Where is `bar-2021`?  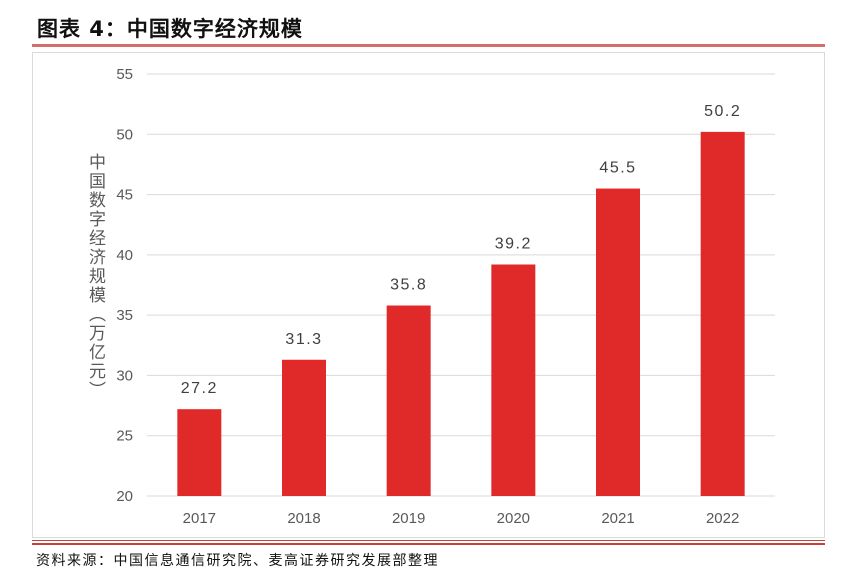
bar-2021 is located at coordinates (618, 342).